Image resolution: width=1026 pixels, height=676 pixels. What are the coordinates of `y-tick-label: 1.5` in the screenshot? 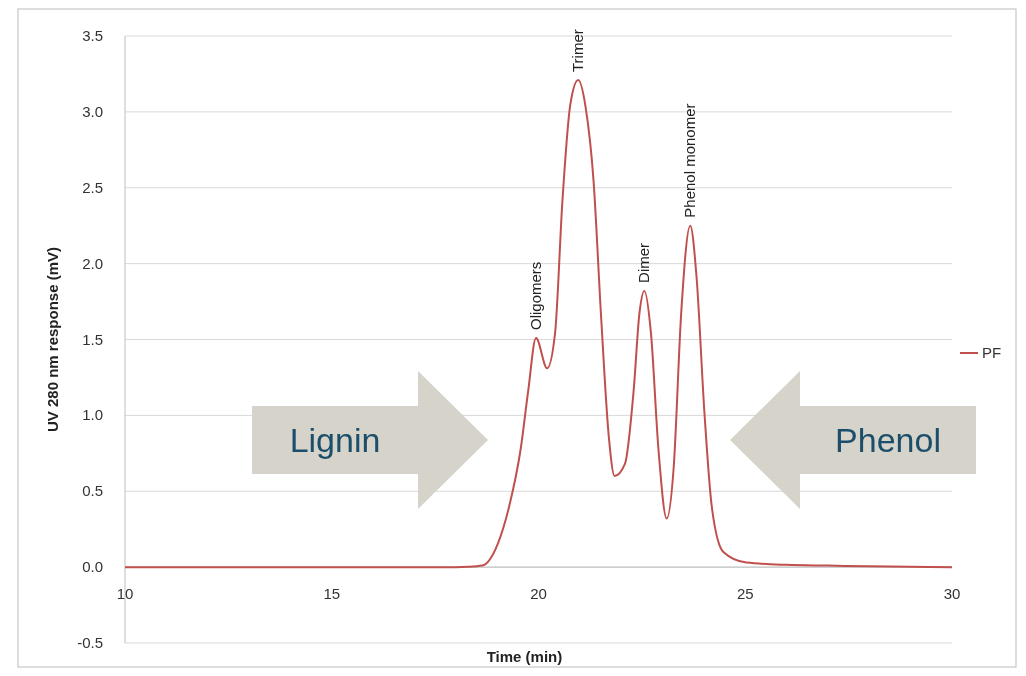 It's located at (92, 339).